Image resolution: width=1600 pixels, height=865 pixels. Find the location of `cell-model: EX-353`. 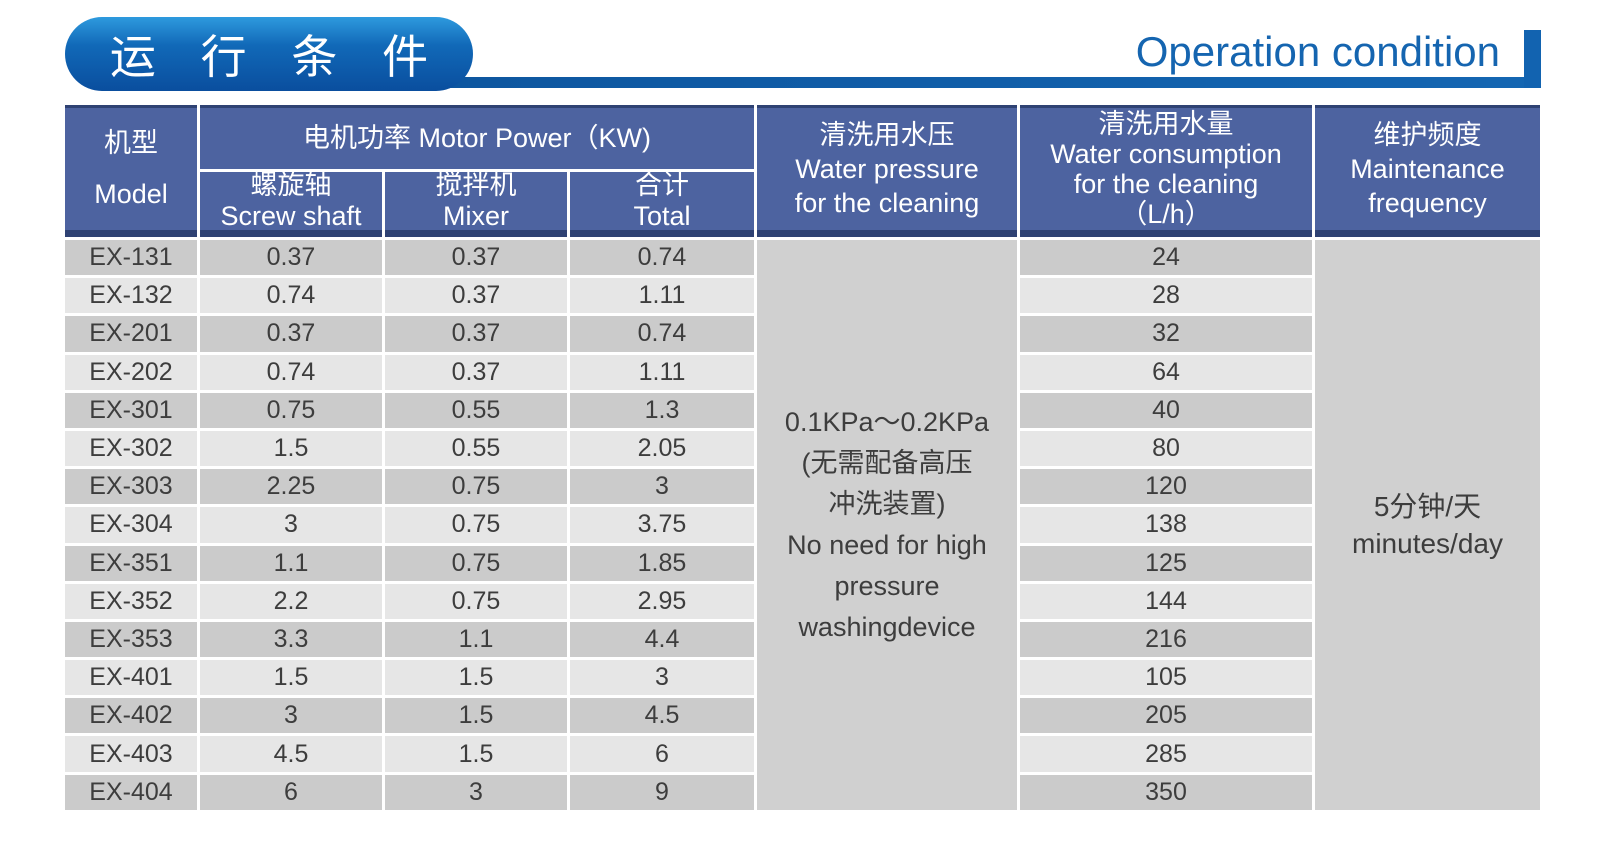

cell-model: EX-353 is located at coordinates (131, 639).